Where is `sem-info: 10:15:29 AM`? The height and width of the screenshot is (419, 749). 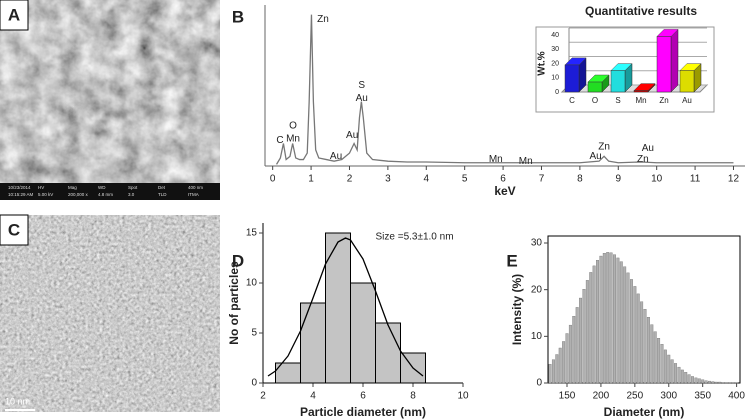 sem-info: 10:15:29 AM is located at coordinates (21, 194).